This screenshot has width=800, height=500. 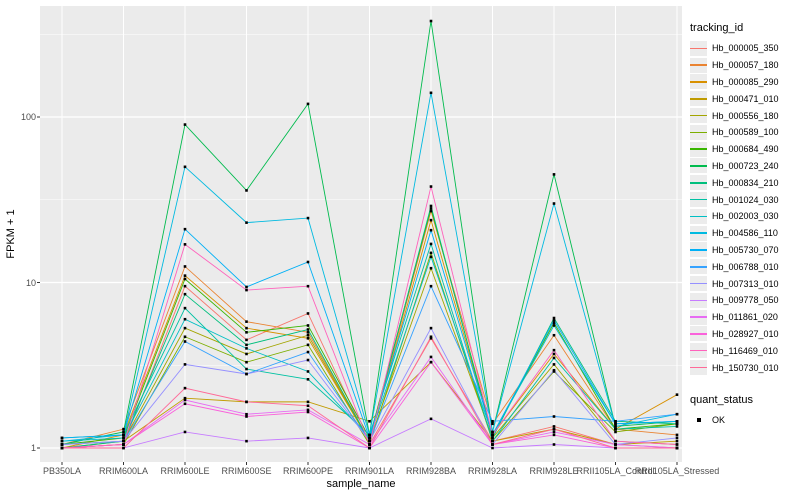 What do you see at coordinates (744, 48) in the screenshot?
I see `legend-item: Hb_000005_350` at bounding box center [744, 48].